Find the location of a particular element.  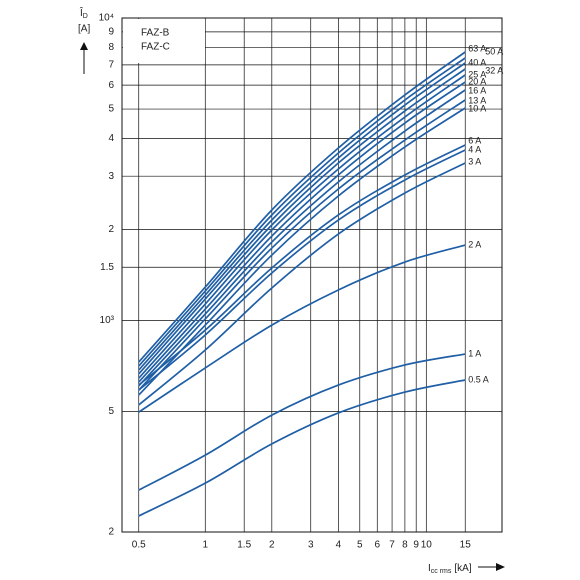

series-label: 10 A is located at coordinates (477, 108).